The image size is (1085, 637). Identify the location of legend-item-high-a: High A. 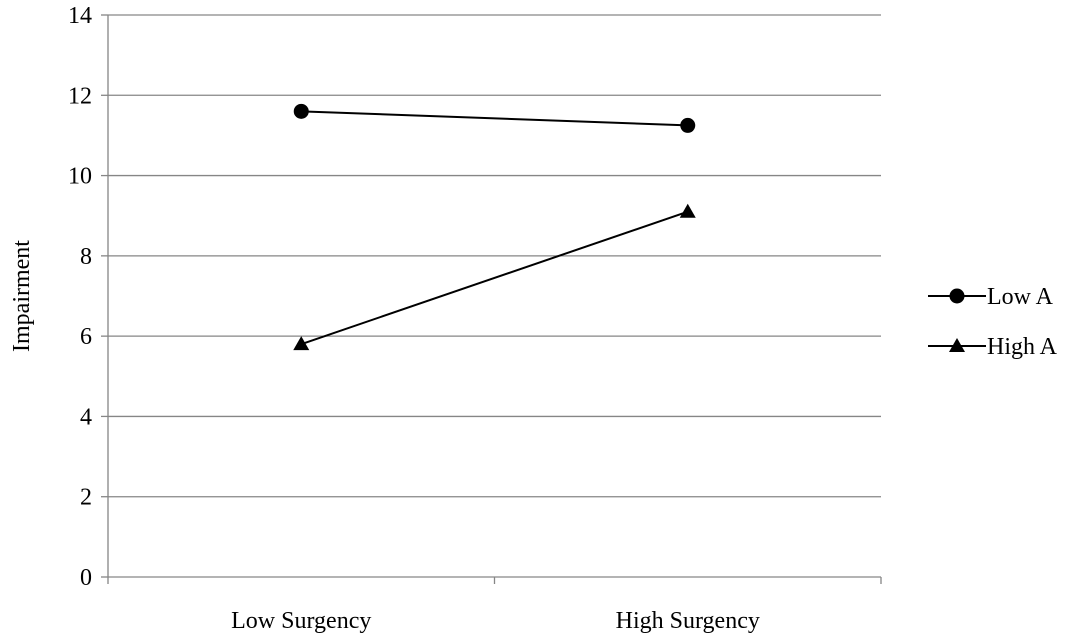
(993, 347).